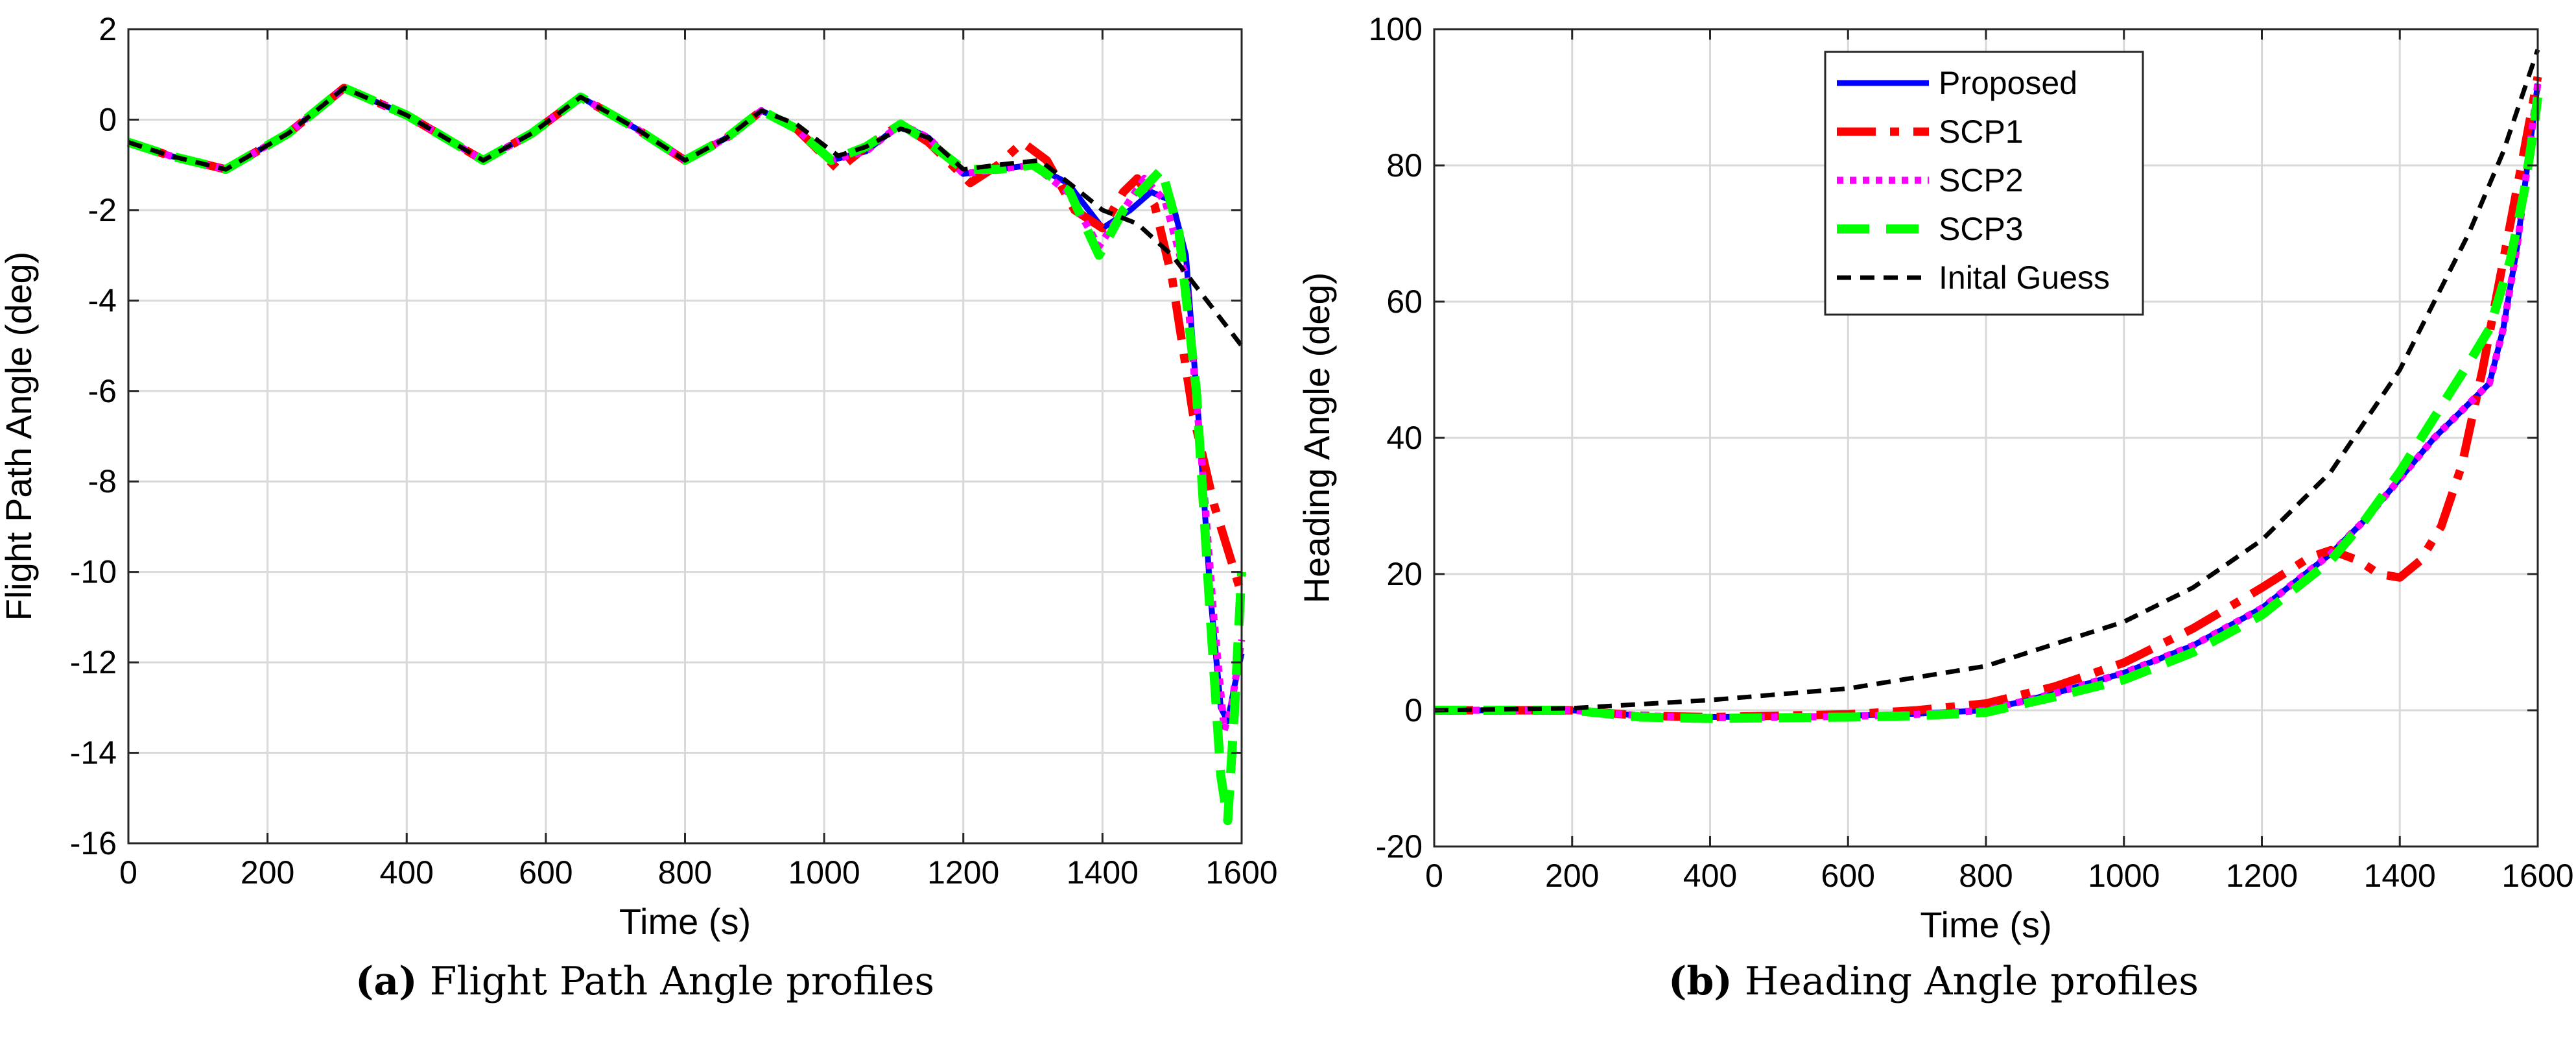  I want to click on y-tick-label: -6, so click(102, 391).